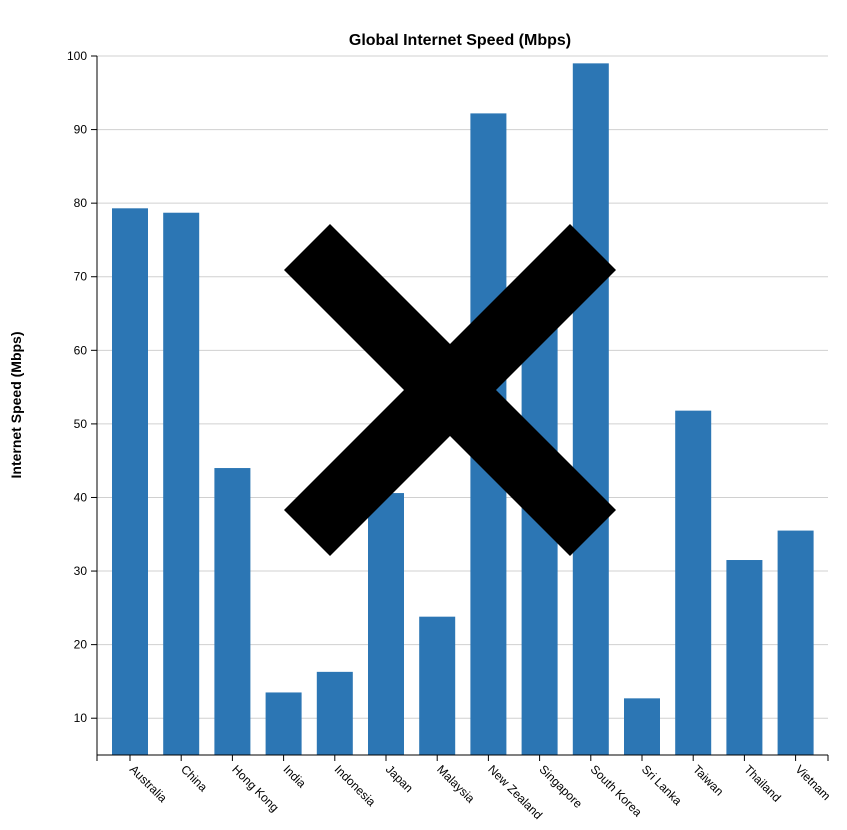  I want to click on x-tick-label: Thailand, so click(762, 783).